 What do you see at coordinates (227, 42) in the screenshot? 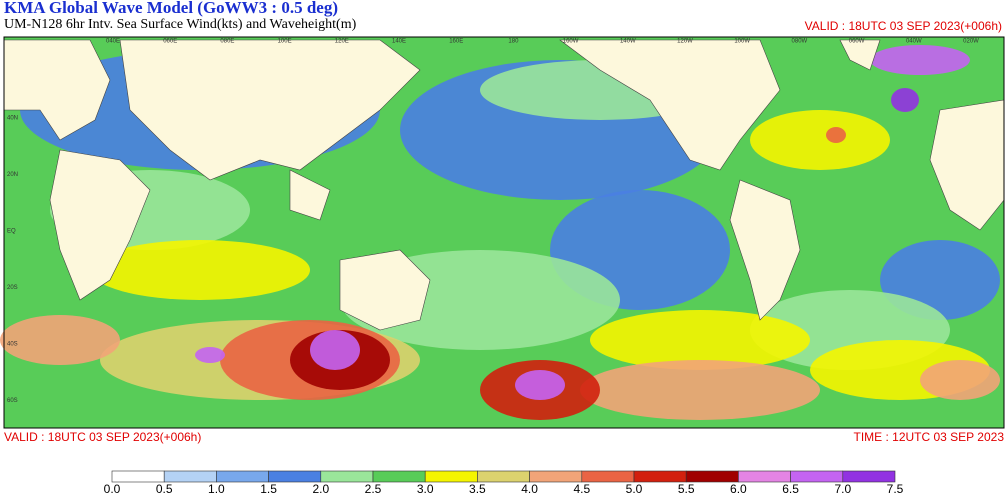
I see `lon-label: 080E` at bounding box center [227, 42].